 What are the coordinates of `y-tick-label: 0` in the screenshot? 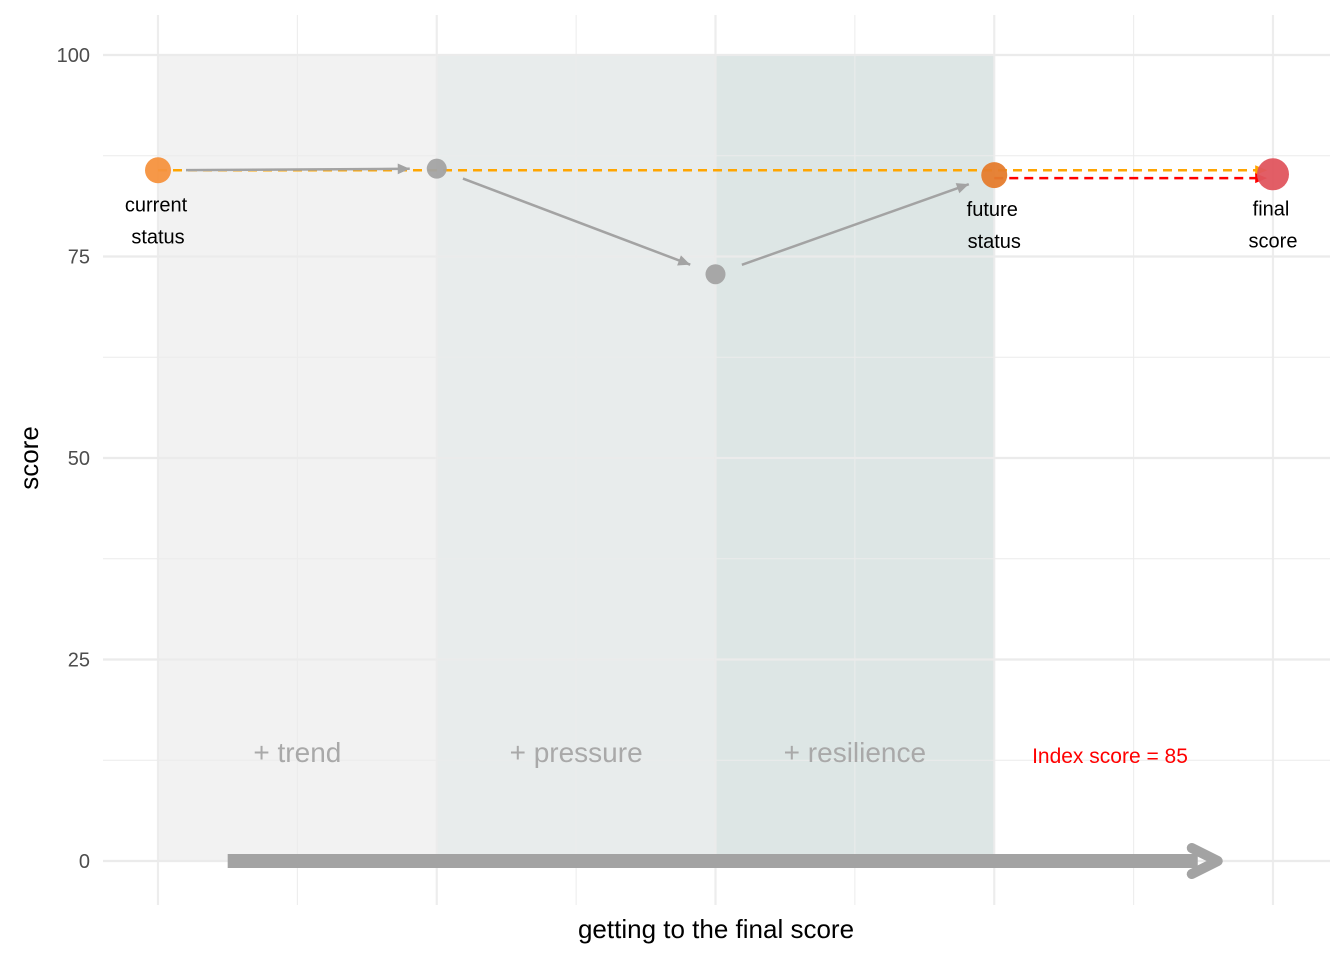 It's located at (84, 862).